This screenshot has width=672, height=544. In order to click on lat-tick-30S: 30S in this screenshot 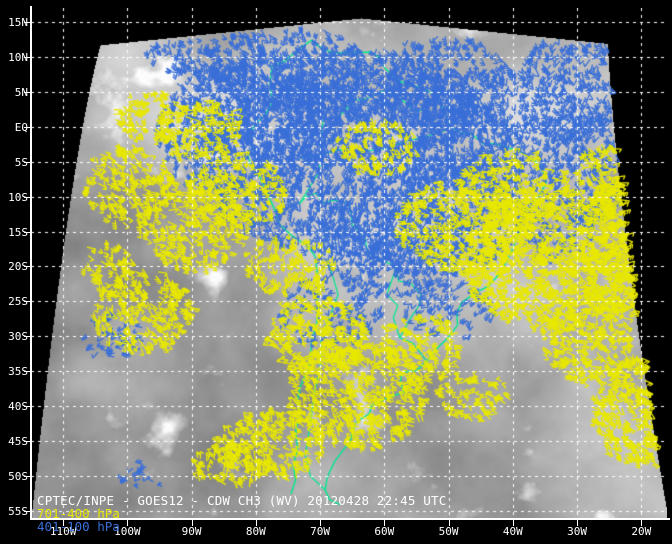, I will do `click(18, 337)`.